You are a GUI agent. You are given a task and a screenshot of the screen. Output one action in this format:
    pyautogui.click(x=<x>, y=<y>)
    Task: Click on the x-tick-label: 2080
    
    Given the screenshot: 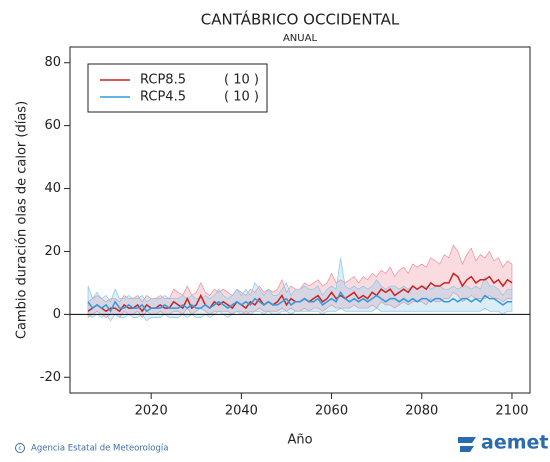 What is the action you would take?
    pyautogui.click(x=421, y=411)
    